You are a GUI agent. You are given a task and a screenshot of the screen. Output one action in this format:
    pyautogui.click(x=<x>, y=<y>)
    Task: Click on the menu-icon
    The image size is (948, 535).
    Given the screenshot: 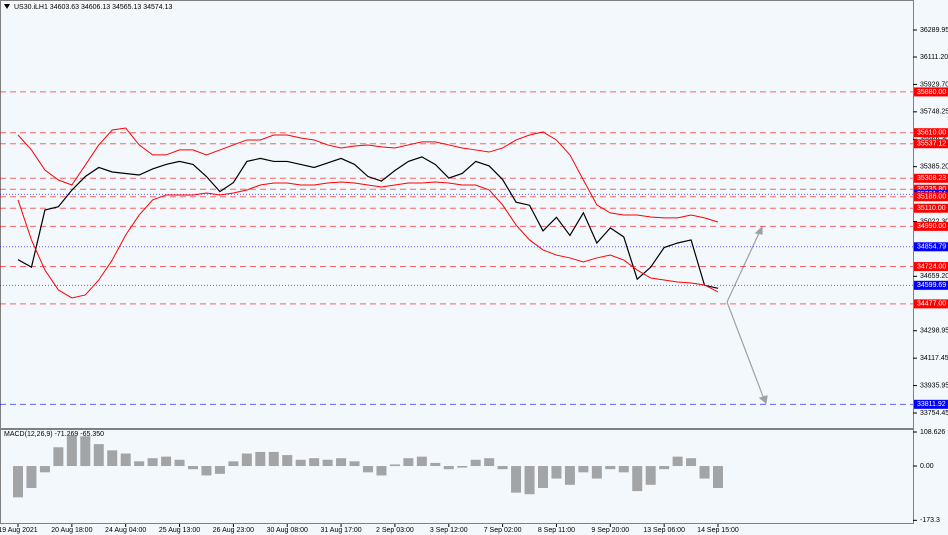 What is the action you would take?
    pyautogui.click(x=7, y=6)
    